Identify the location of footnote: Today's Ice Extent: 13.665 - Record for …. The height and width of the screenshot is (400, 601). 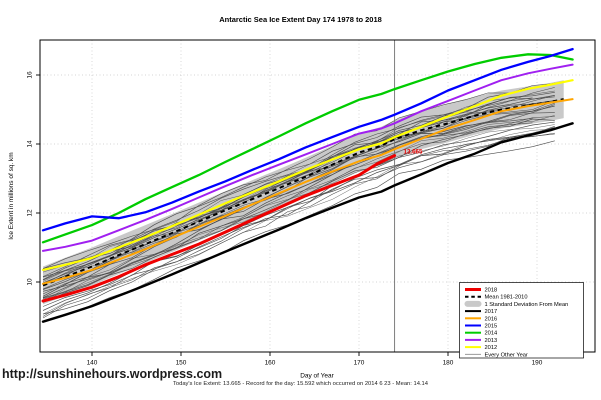
(300, 384).